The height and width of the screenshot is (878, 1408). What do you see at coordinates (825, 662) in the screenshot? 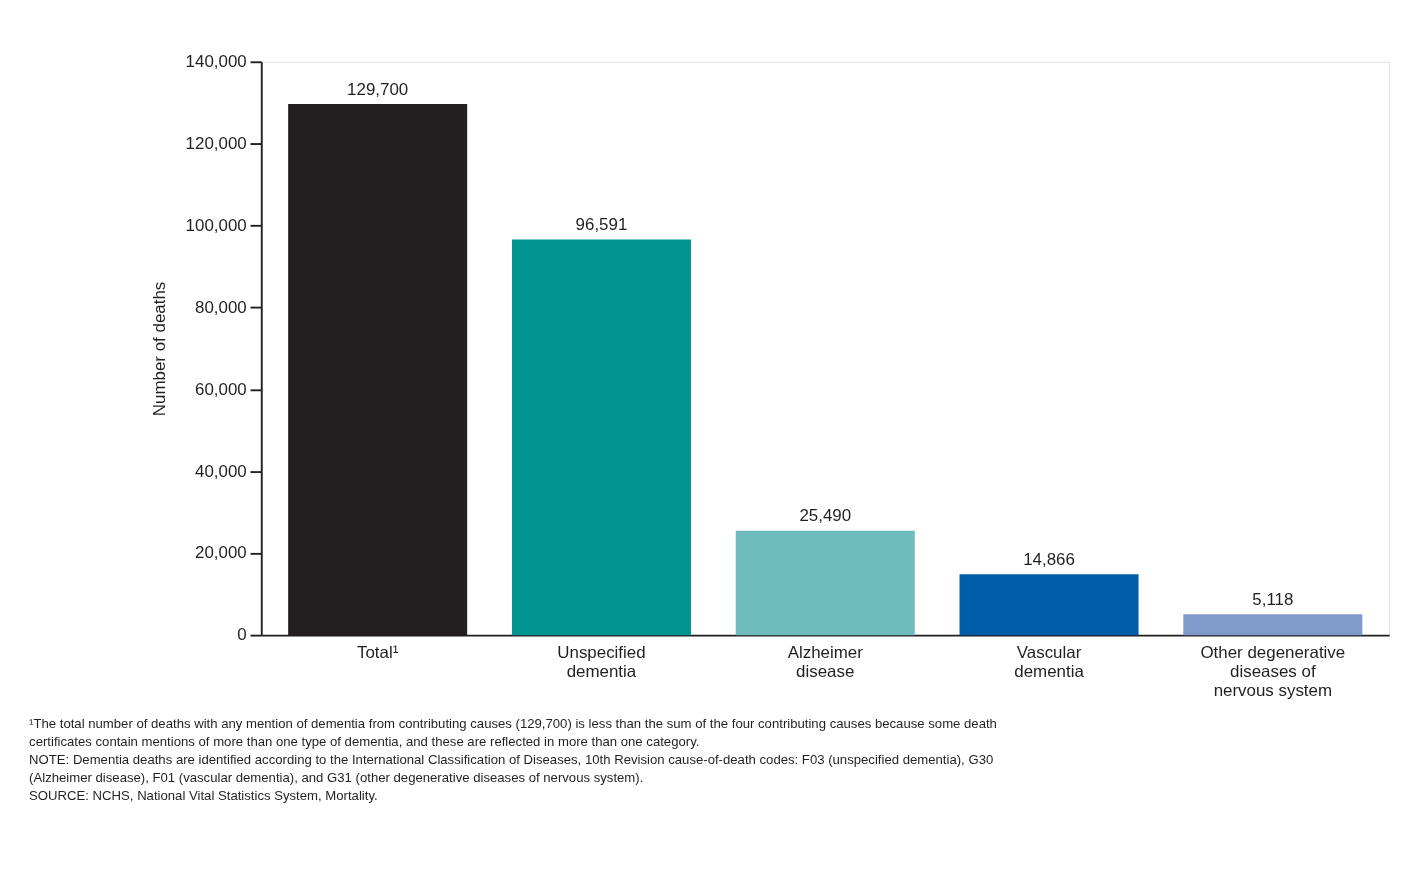
I see `x-tick-label: Alzheimer disease` at bounding box center [825, 662].